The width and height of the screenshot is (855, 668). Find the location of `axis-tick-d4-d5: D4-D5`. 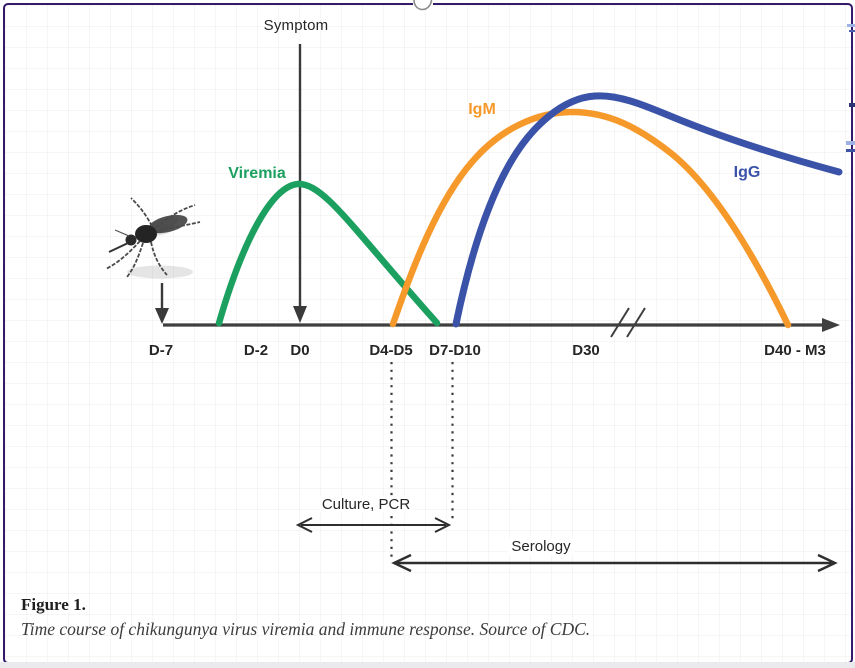

axis-tick-d4-d5: D4-D5 is located at coordinates (391, 350).